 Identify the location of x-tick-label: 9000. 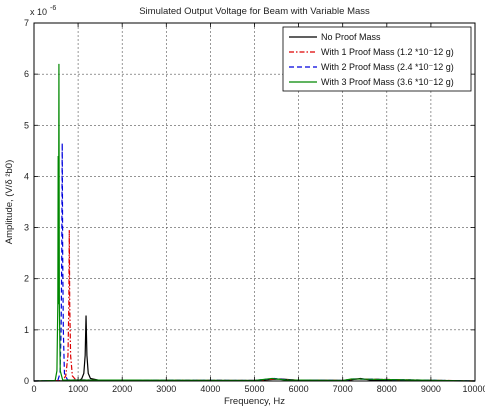
(431, 389).